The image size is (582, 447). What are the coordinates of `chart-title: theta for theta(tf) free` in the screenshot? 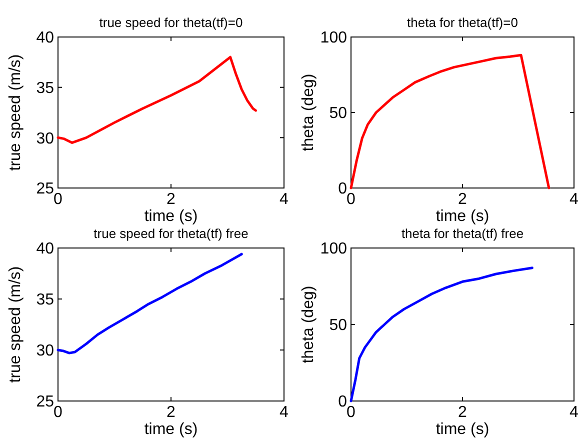 It's located at (462, 233).